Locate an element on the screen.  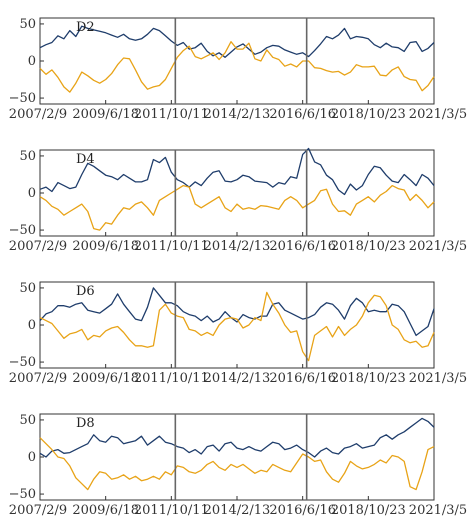
panel-label: D2 is located at coordinates (85, 27).